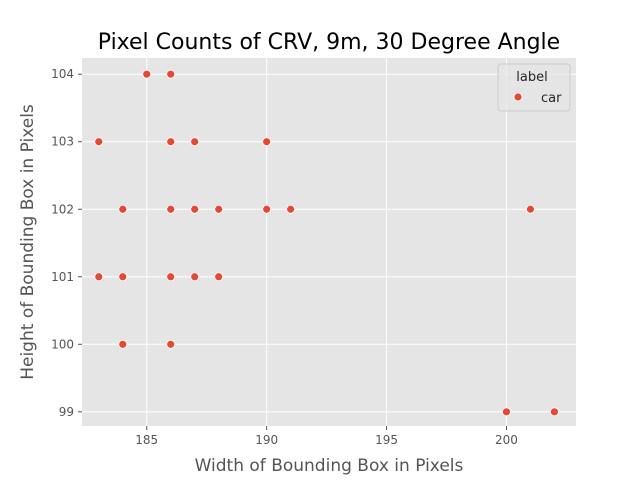  I want to click on y-tick-label: 100, so click(62, 344).